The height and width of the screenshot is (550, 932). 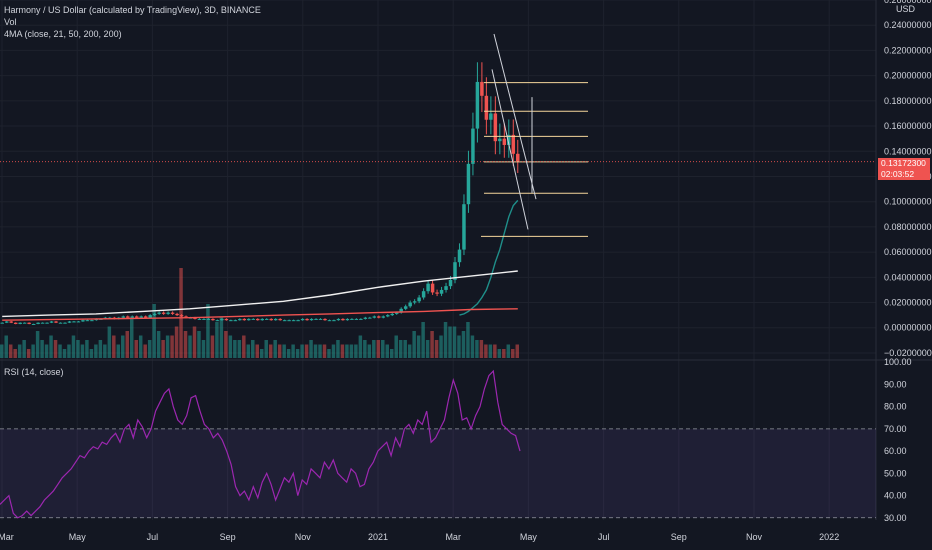 What do you see at coordinates (228, 537) in the screenshot?
I see `x-tick-label: Sep` at bounding box center [228, 537].